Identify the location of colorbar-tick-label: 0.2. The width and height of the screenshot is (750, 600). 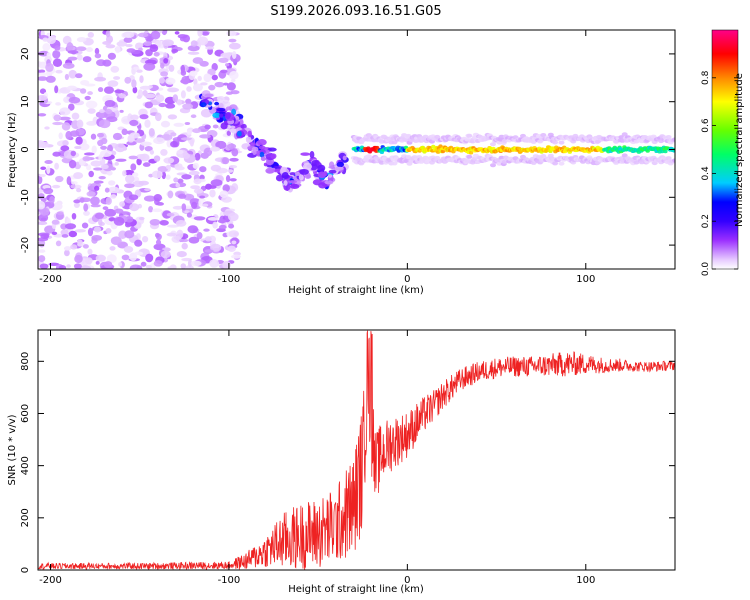
(706, 221).